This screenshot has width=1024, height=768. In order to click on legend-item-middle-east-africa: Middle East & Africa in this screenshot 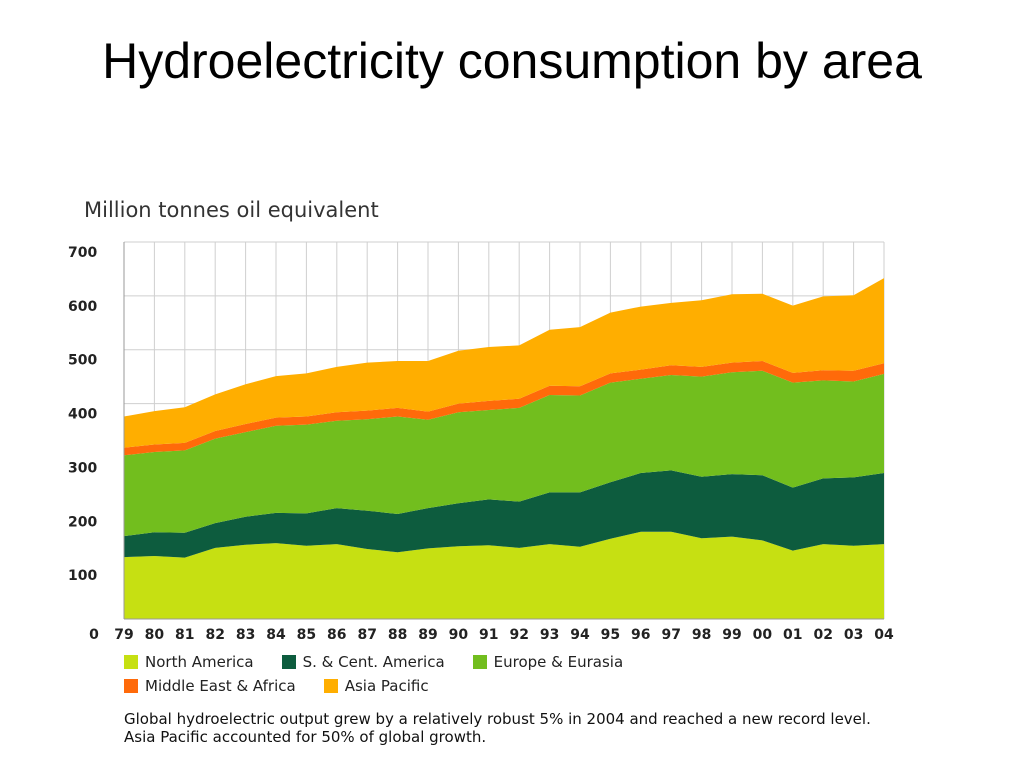, I will do `click(210, 686)`.